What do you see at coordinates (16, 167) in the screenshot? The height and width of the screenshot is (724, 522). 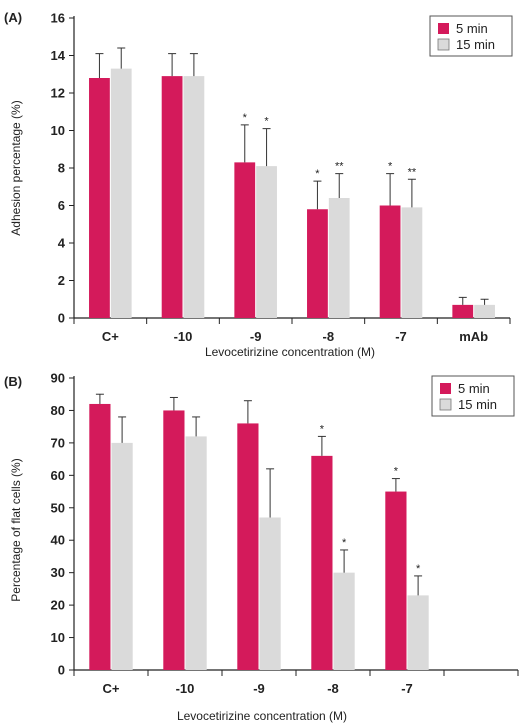 I see `y-axis-title: Adhesion percentage (%)` at bounding box center [16, 167].